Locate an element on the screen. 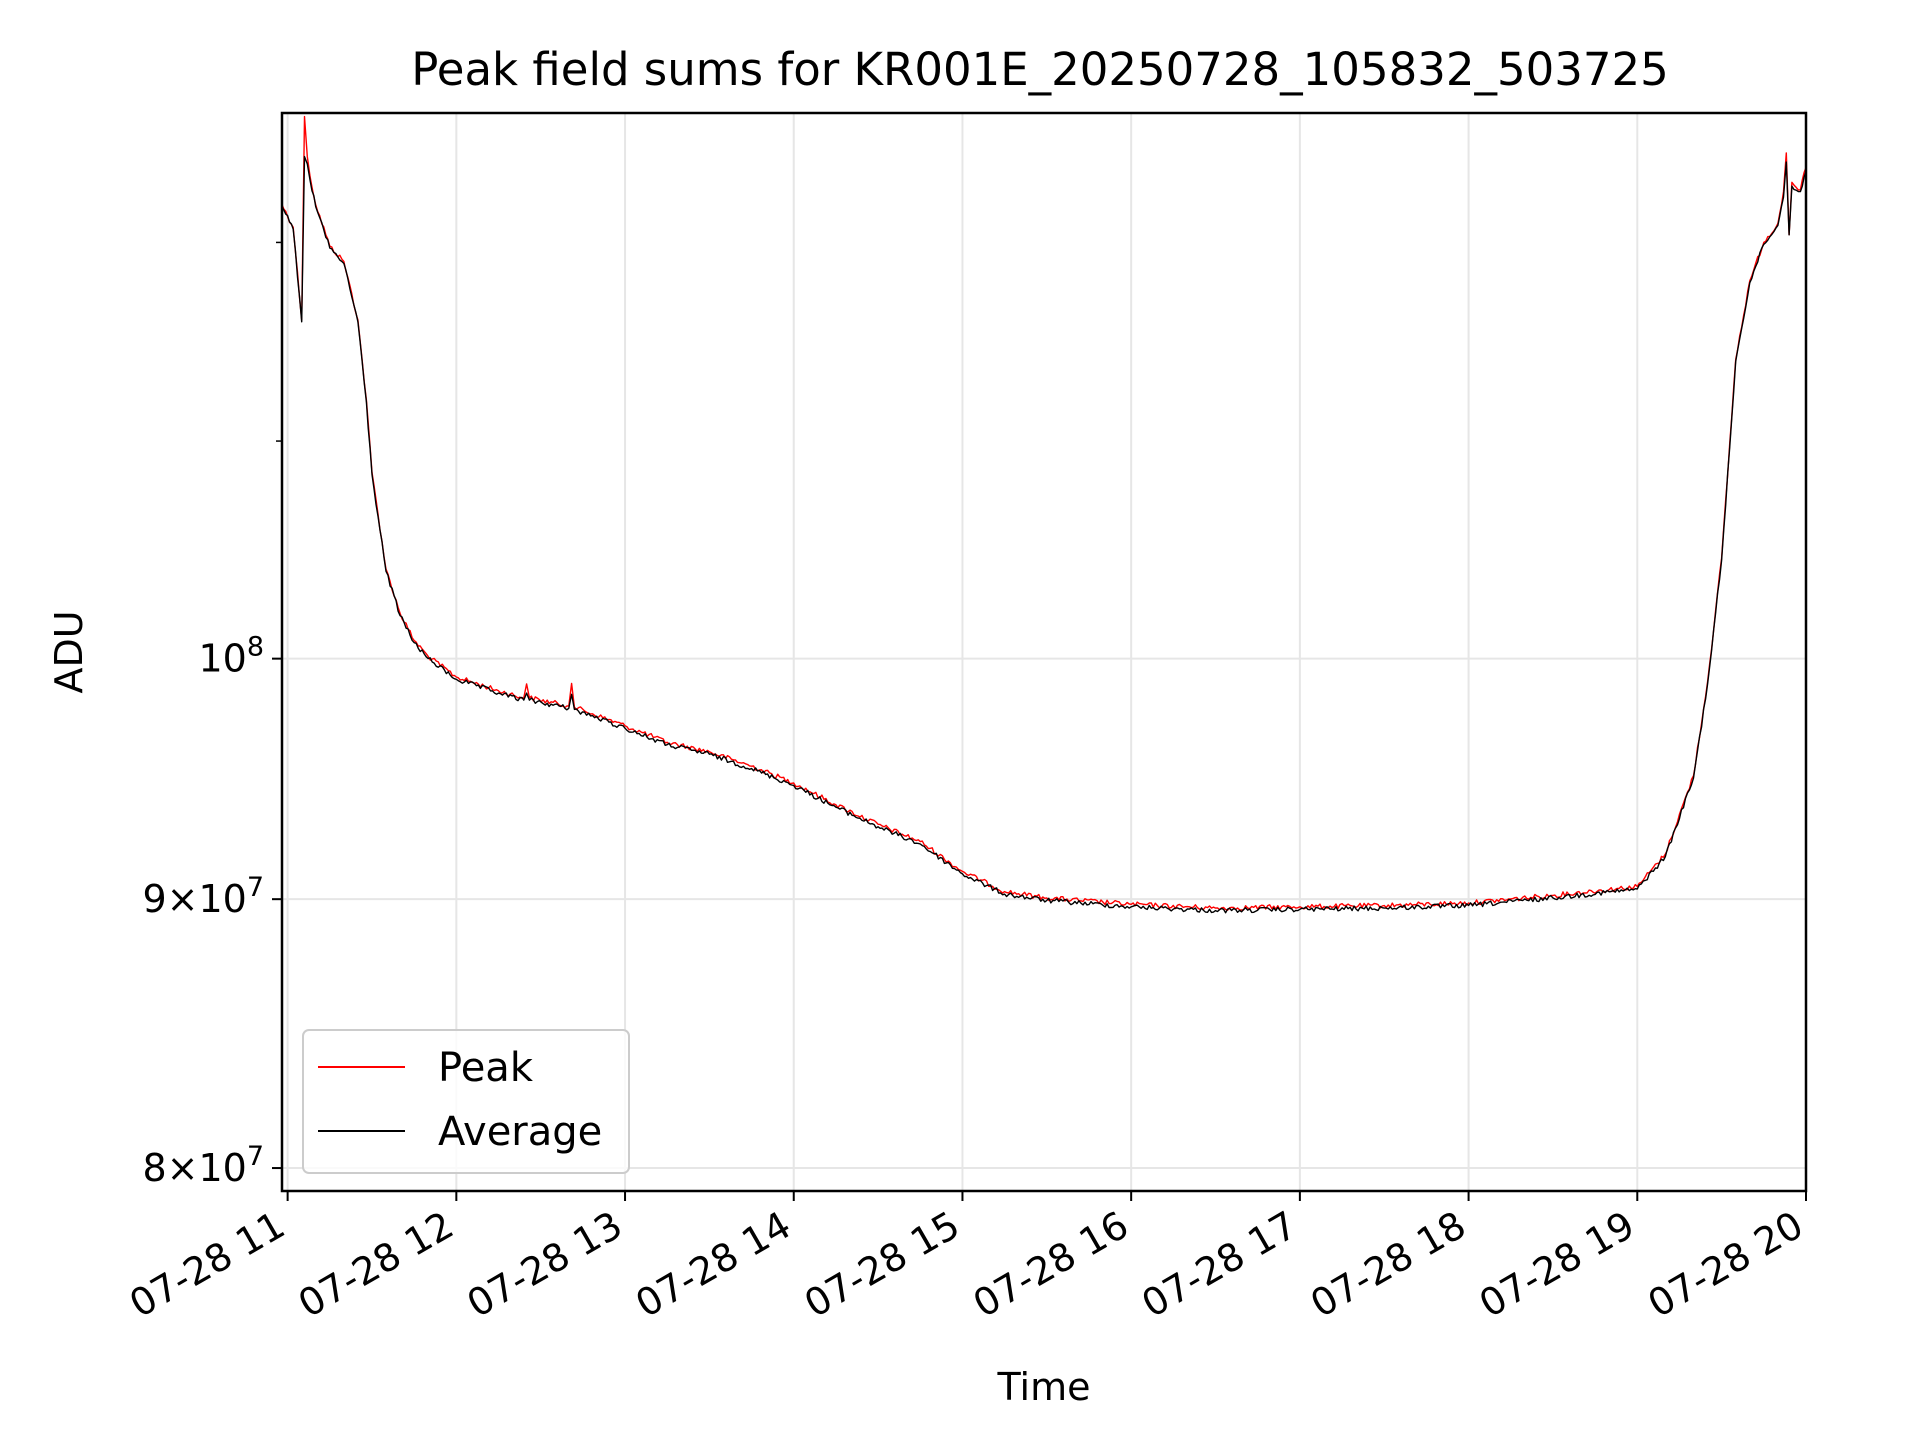  legend: Peak Average is located at coordinates (466, 1101).